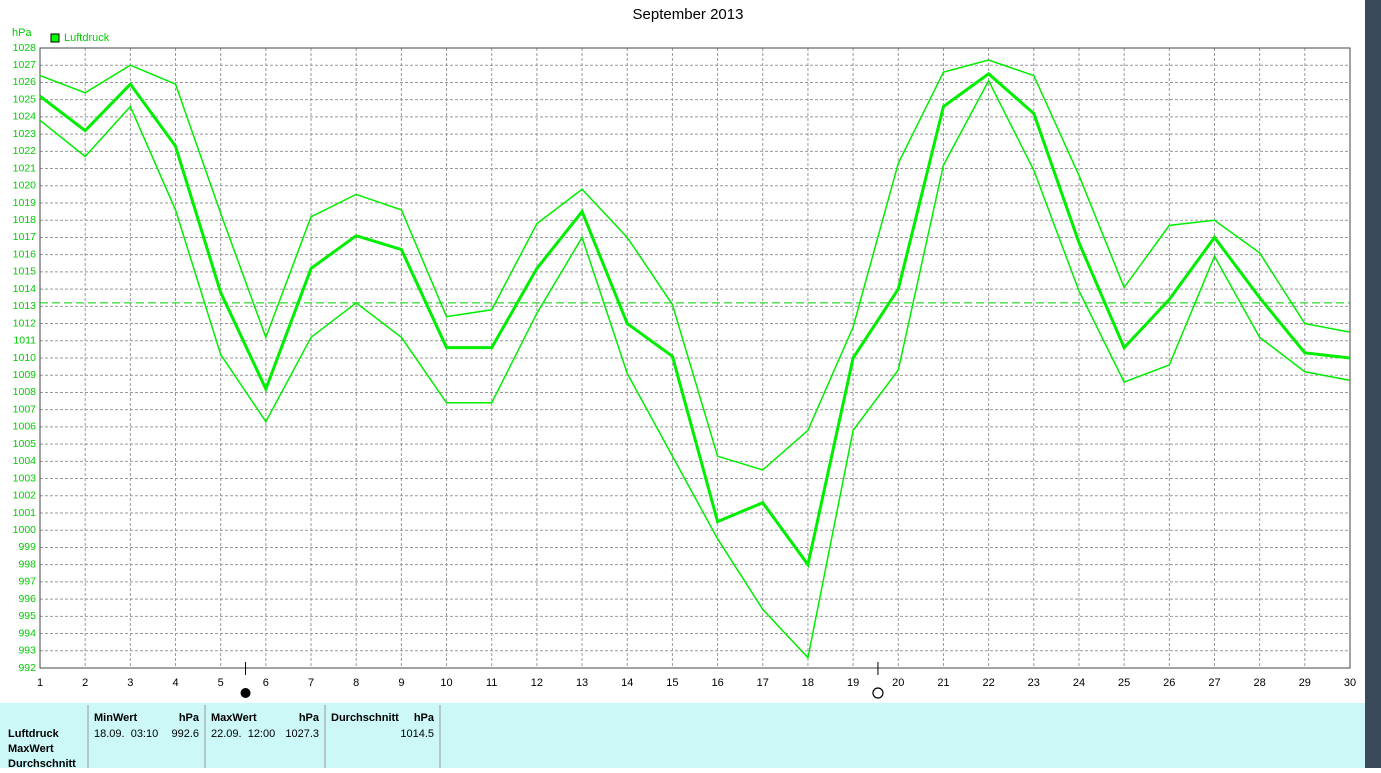 Image resolution: width=1381 pixels, height=773 pixels. I want to click on y-tick-label: 1005, so click(25, 444).